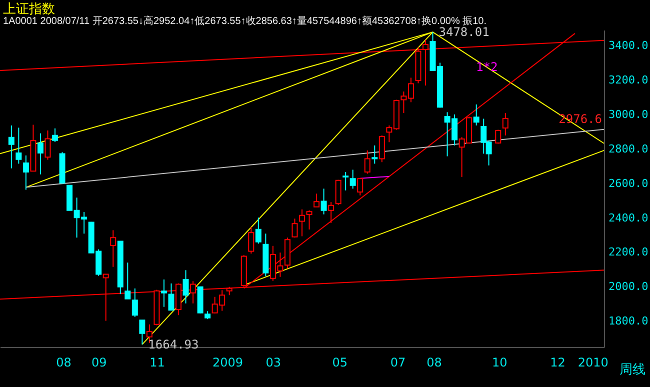 The image size is (650, 387). I want to click on y-tick-label: 3000.0, so click(628, 114).